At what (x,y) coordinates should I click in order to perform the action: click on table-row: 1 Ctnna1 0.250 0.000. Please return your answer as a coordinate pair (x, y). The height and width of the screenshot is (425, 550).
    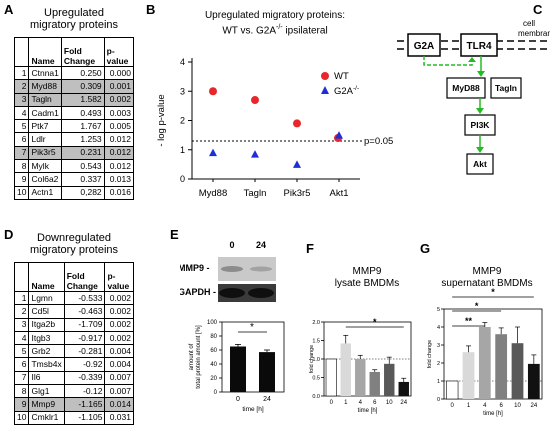
    Looking at the image, I should click on (74, 73).